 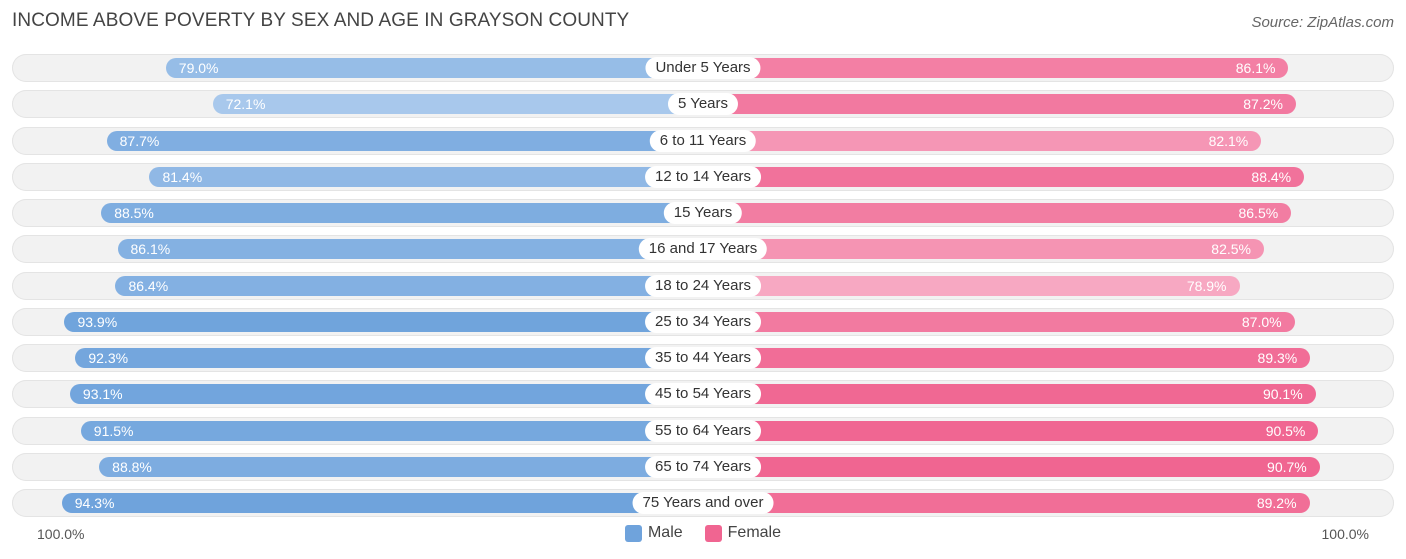 What do you see at coordinates (703, 176) in the screenshot?
I see `category-label: 12 to 14 Years` at bounding box center [703, 176].